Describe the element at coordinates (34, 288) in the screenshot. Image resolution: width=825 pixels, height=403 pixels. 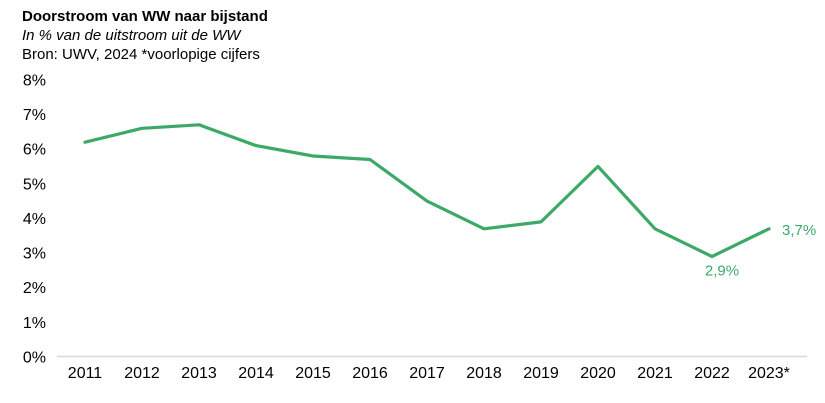
I see `y-tick-label: 2%` at that location.